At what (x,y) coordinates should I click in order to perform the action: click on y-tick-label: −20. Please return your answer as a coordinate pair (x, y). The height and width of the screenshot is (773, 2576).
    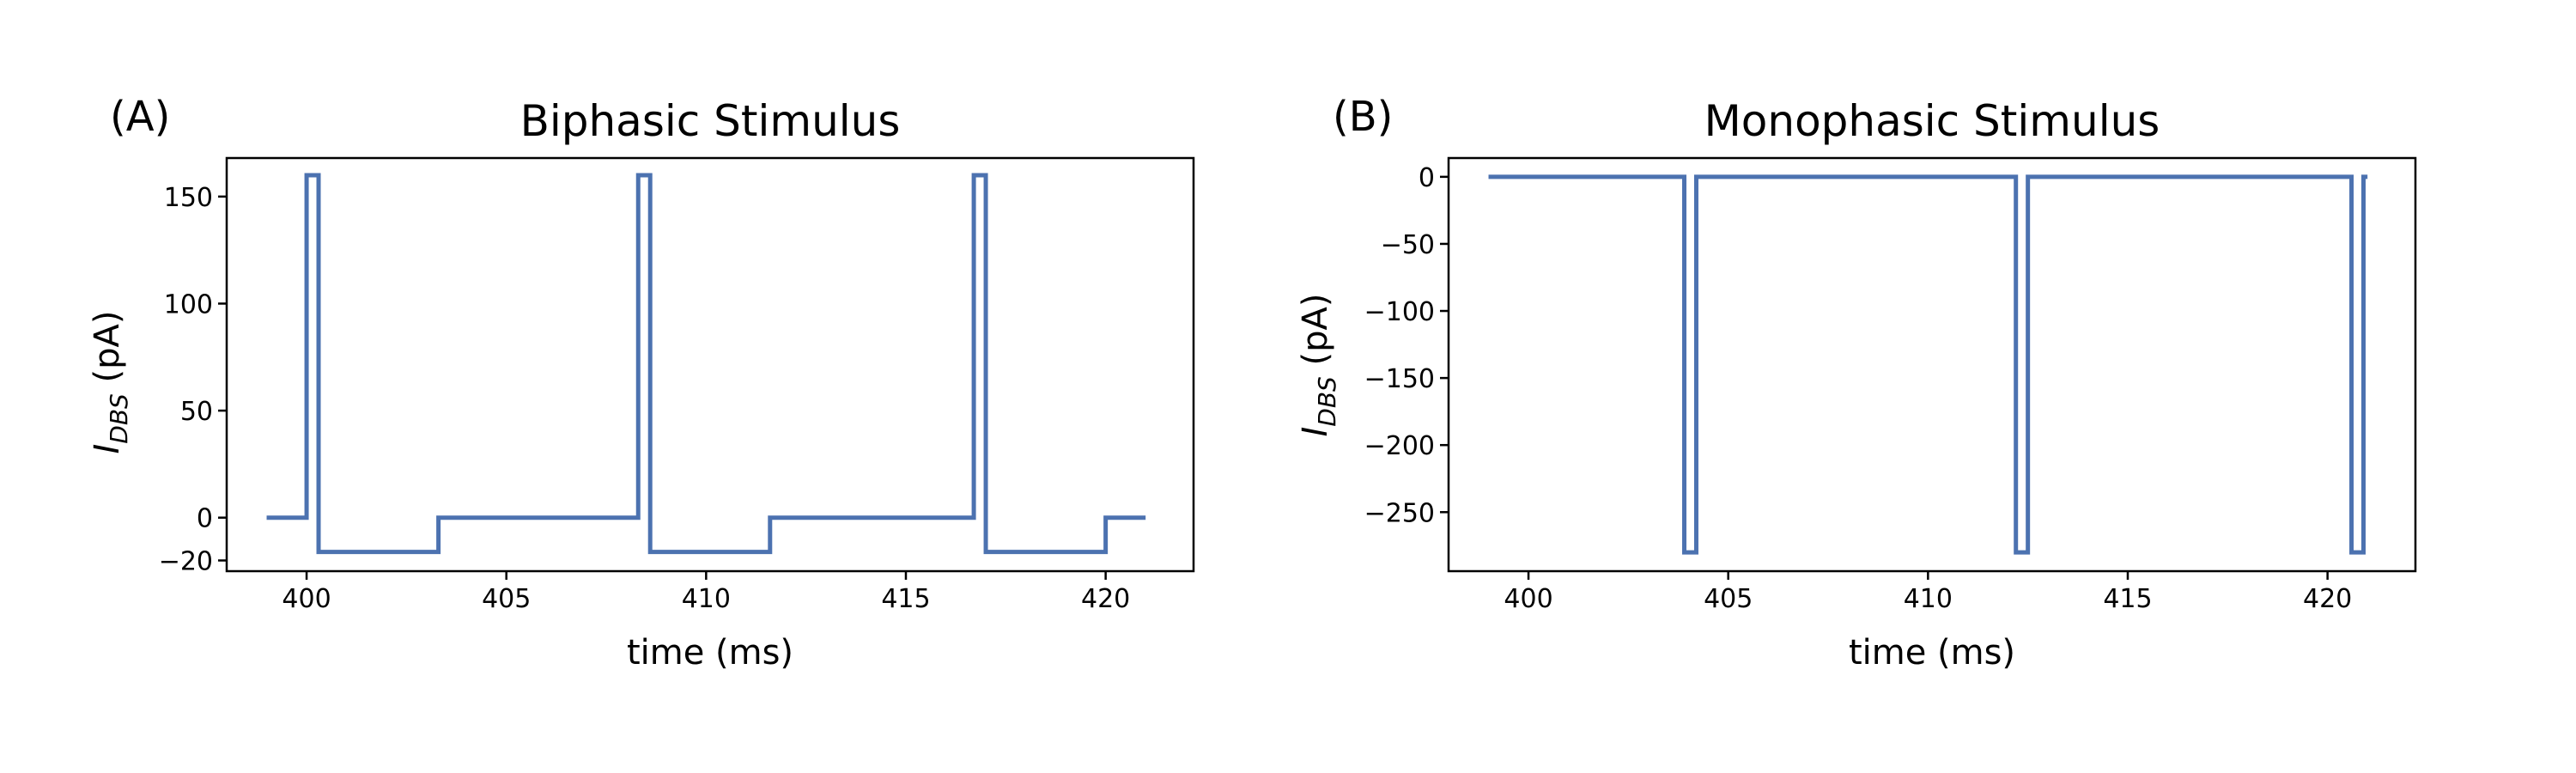
    Looking at the image, I should click on (186, 562).